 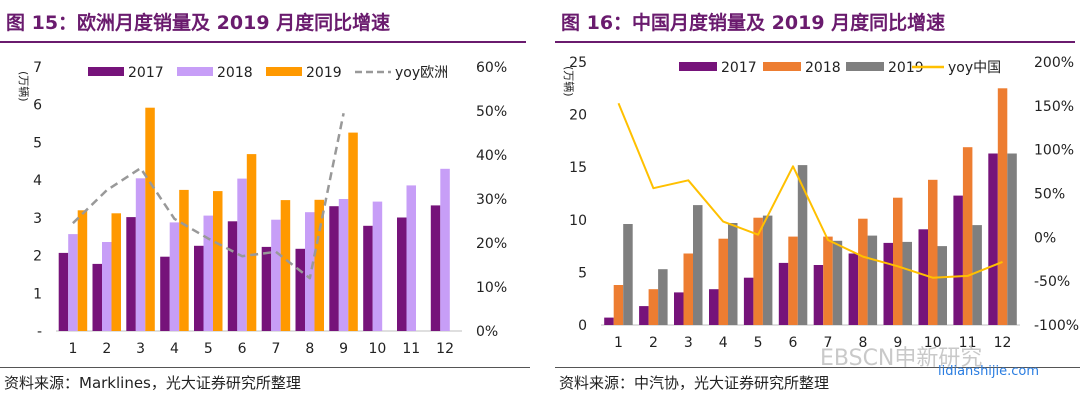 What do you see at coordinates (618, 343) in the screenshot?
I see `x-tick-label: 1` at bounding box center [618, 343].